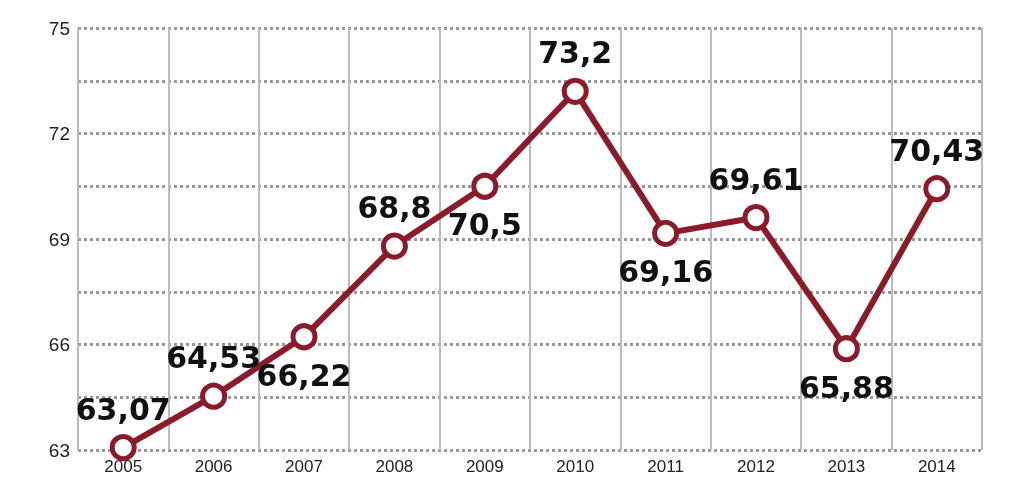  I want to click on x-tick-label: 2009, so click(484, 466).